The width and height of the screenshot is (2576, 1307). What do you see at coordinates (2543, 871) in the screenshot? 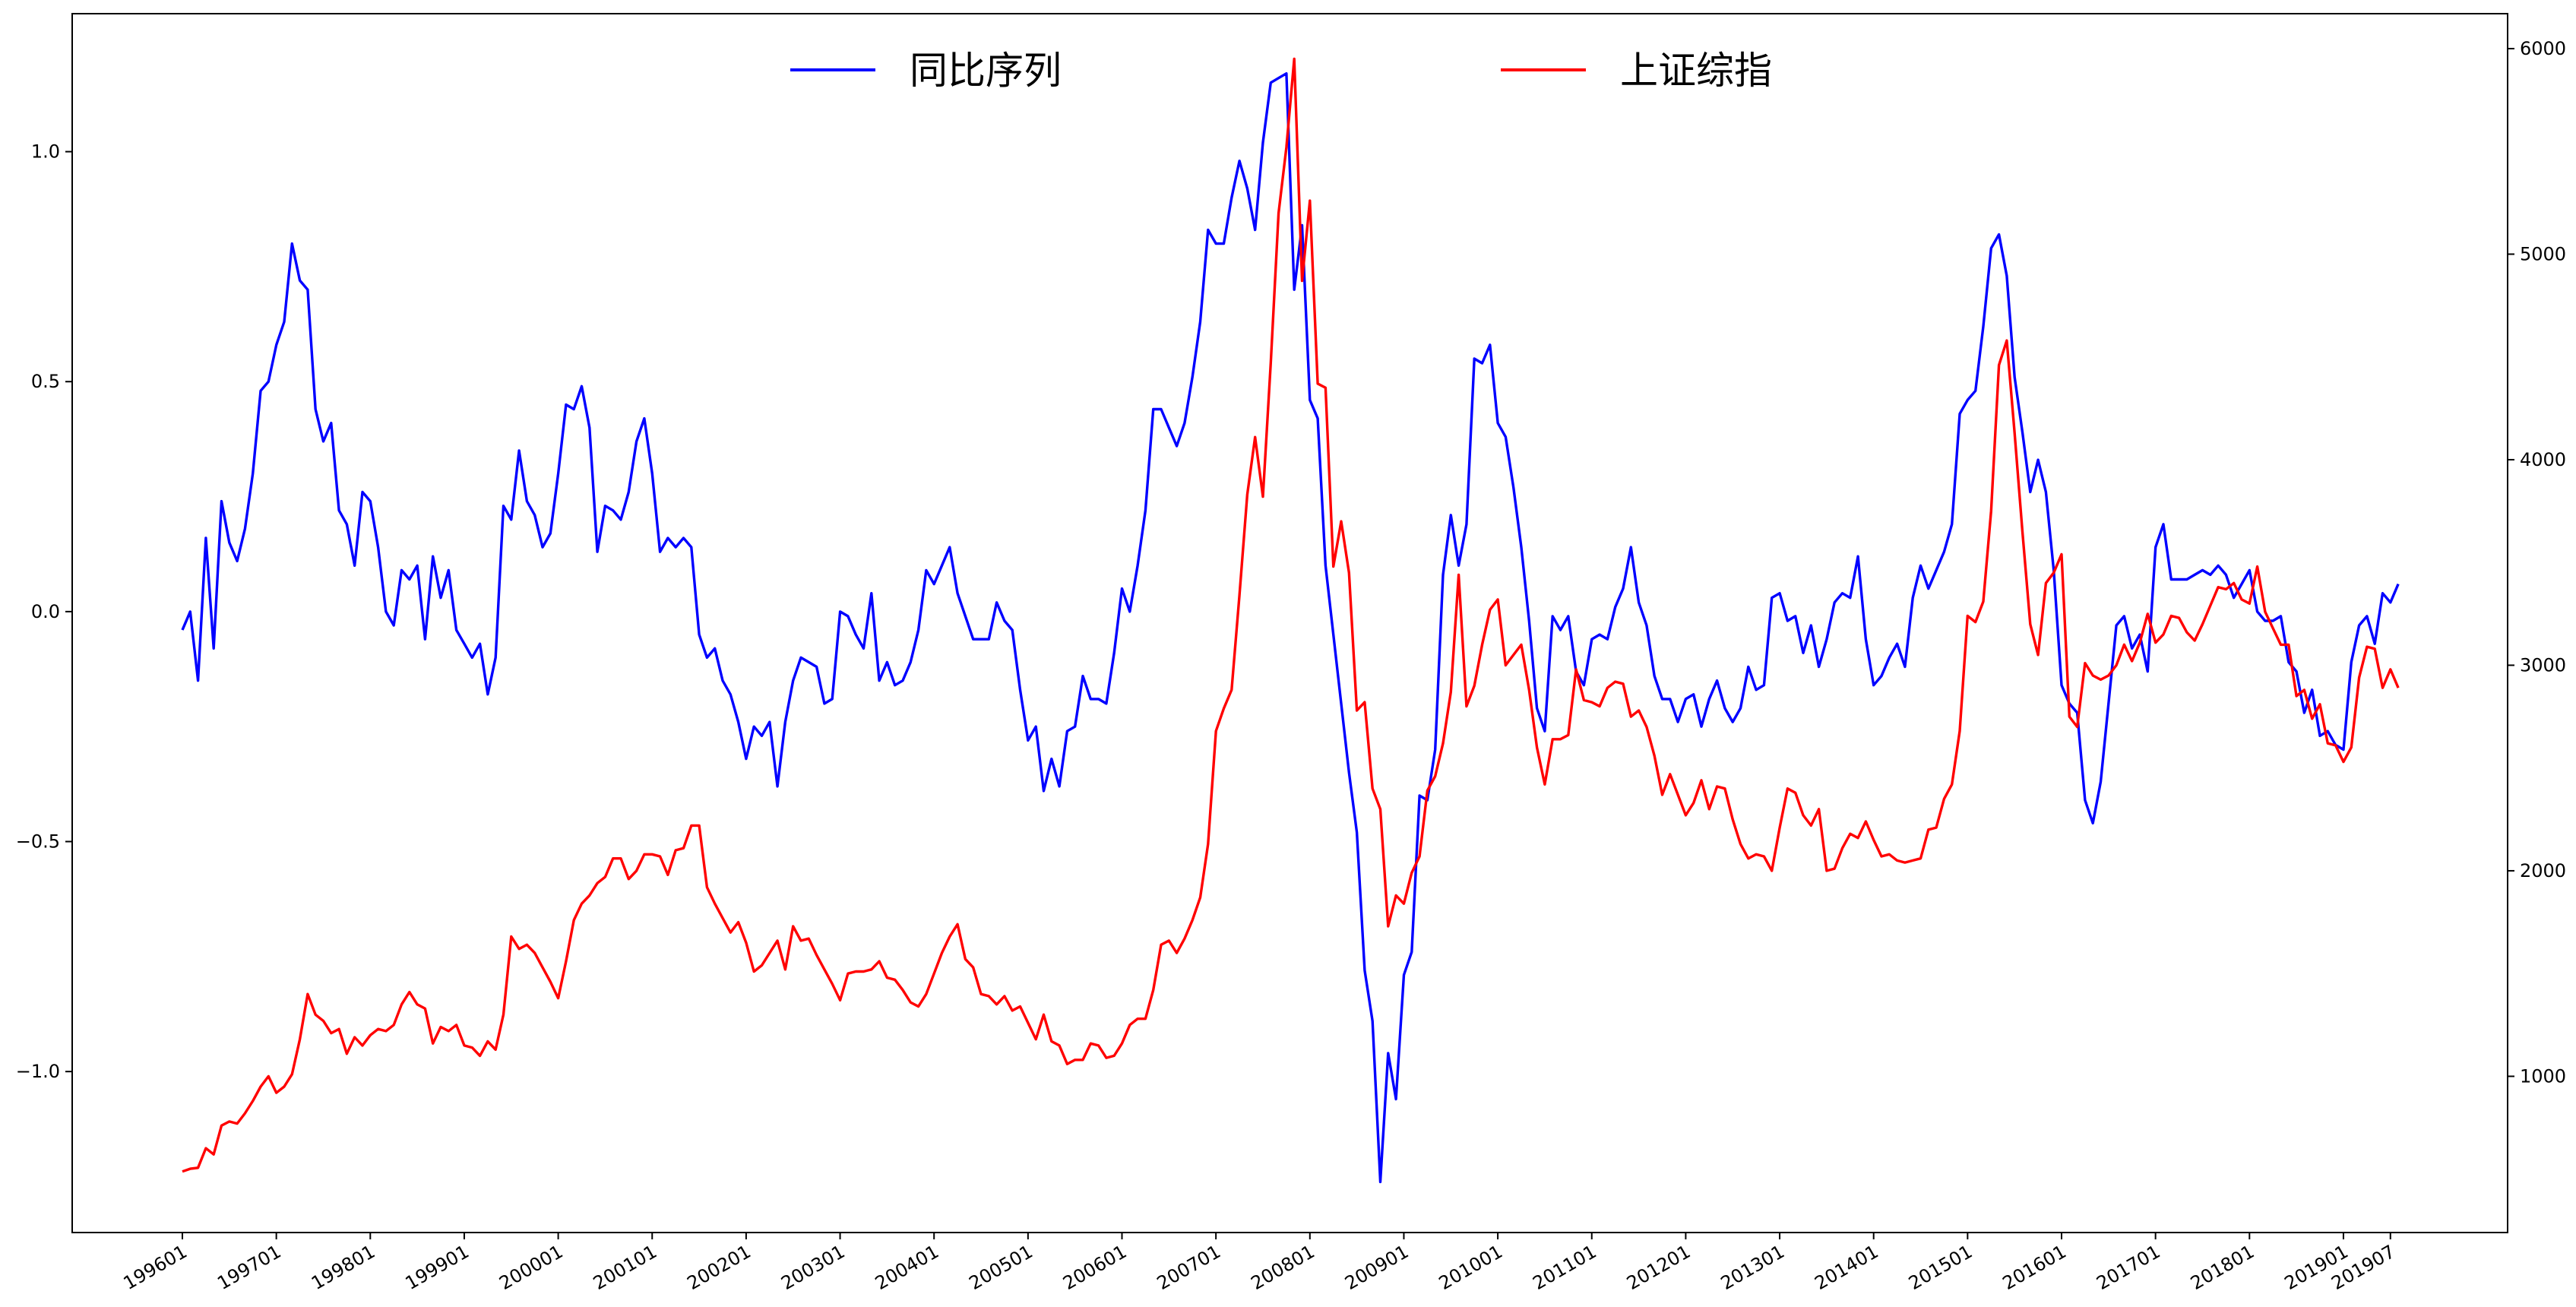
I see `right-tick-label: 2000` at bounding box center [2543, 871].